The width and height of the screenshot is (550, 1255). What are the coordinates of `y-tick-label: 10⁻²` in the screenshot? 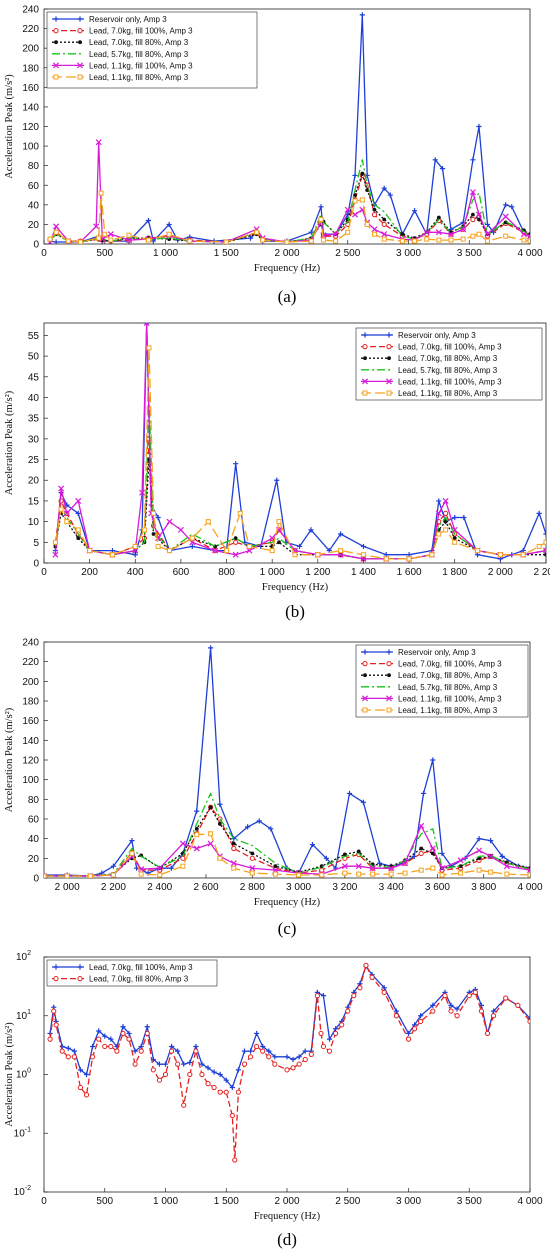 It's located at (22, 1191).